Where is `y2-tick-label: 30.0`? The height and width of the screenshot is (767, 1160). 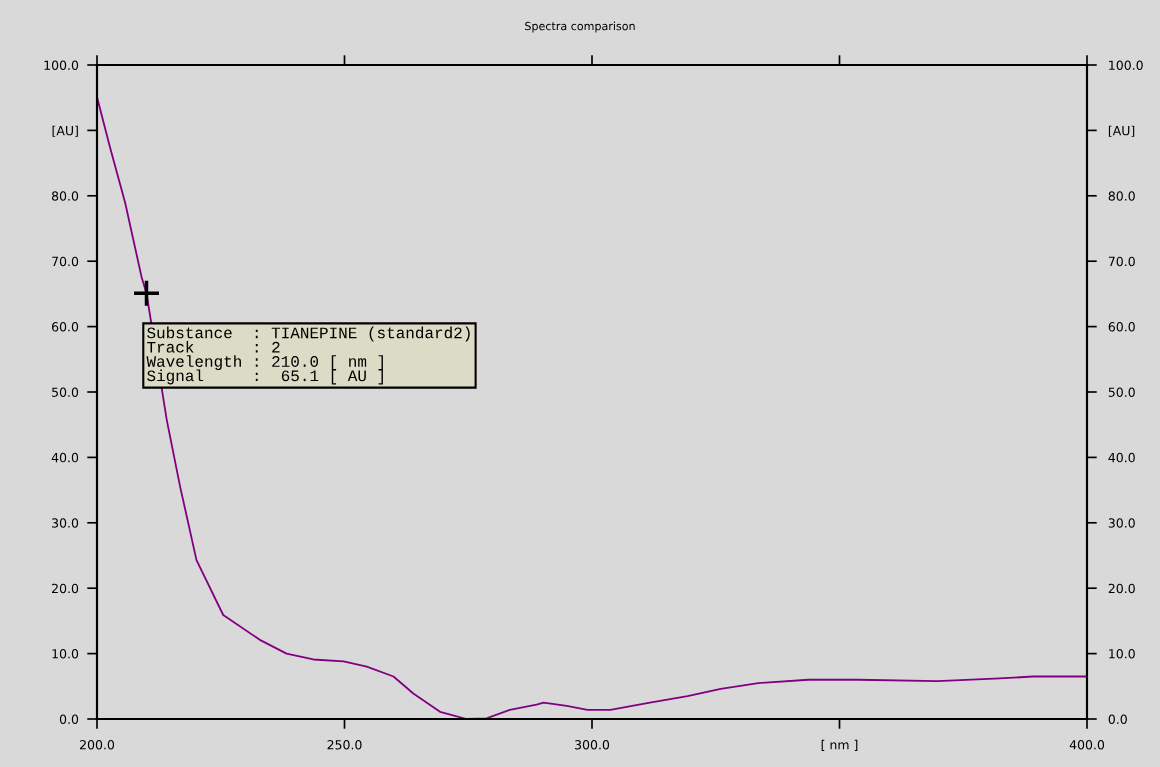
y2-tick-label: 30.0 is located at coordinates (1121, 523).